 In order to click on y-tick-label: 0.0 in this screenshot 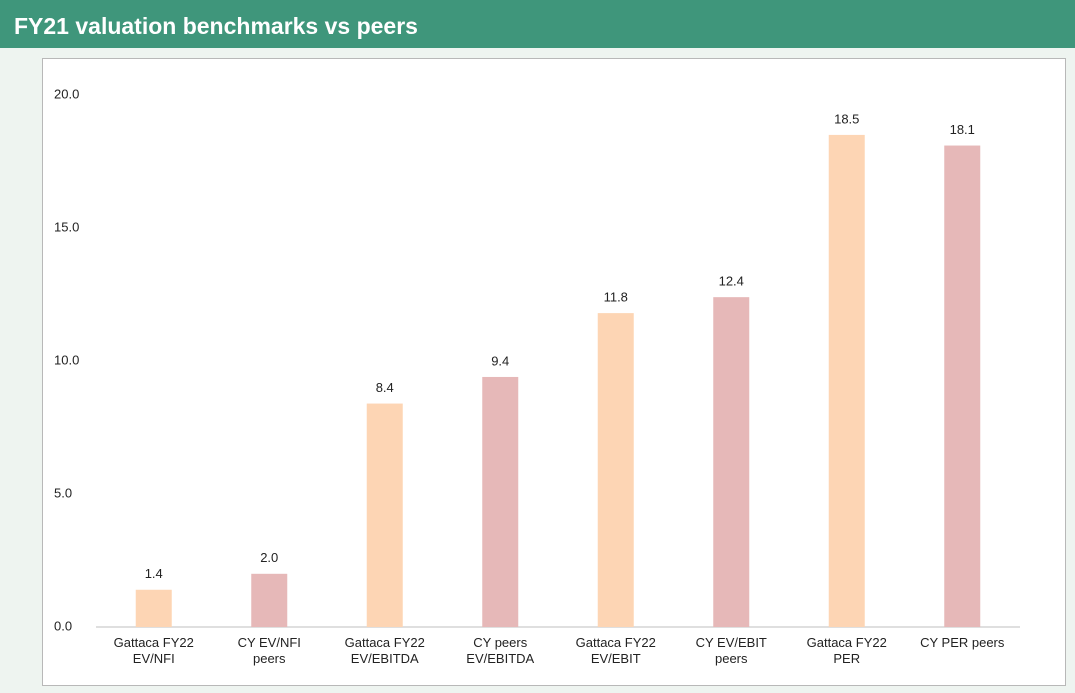, I will do `click(63, 625)`.